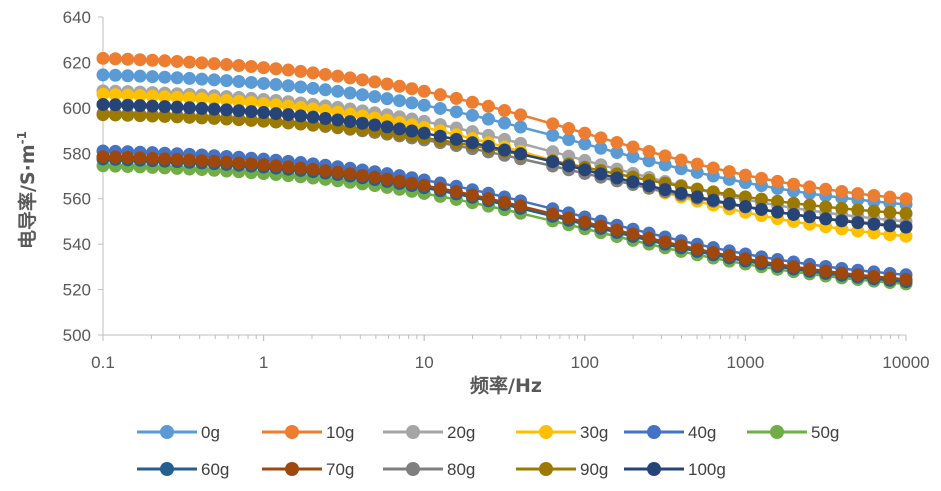 Image resolution: width=941 pixels, height=491 pixels. What do you see at coordinates (308, 469) in the screenshot?
I see `legend-item-70g: 70g` at bounding box center [308, 469].